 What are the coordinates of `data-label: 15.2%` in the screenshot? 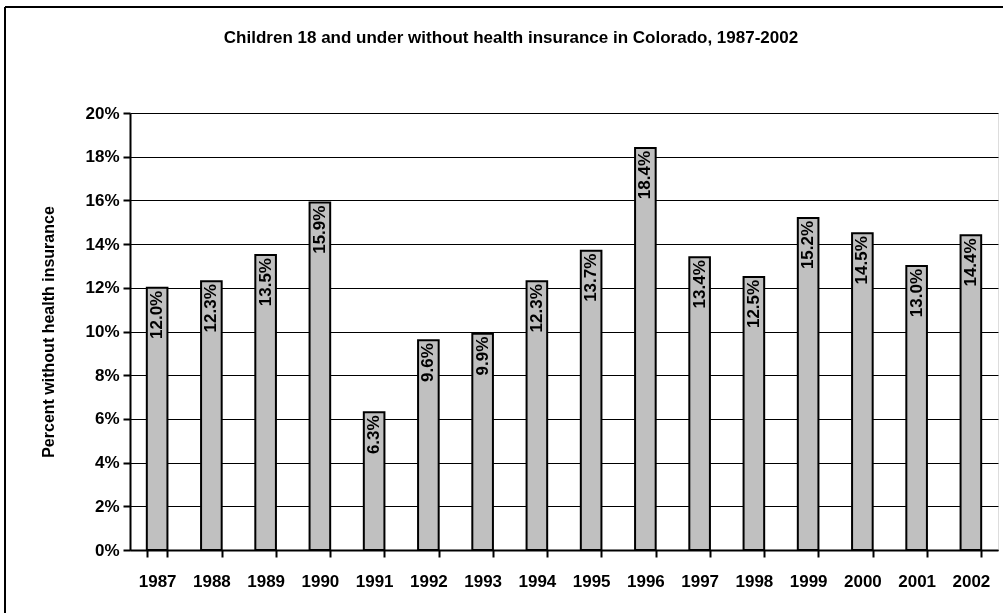 It's located at (808, 245).